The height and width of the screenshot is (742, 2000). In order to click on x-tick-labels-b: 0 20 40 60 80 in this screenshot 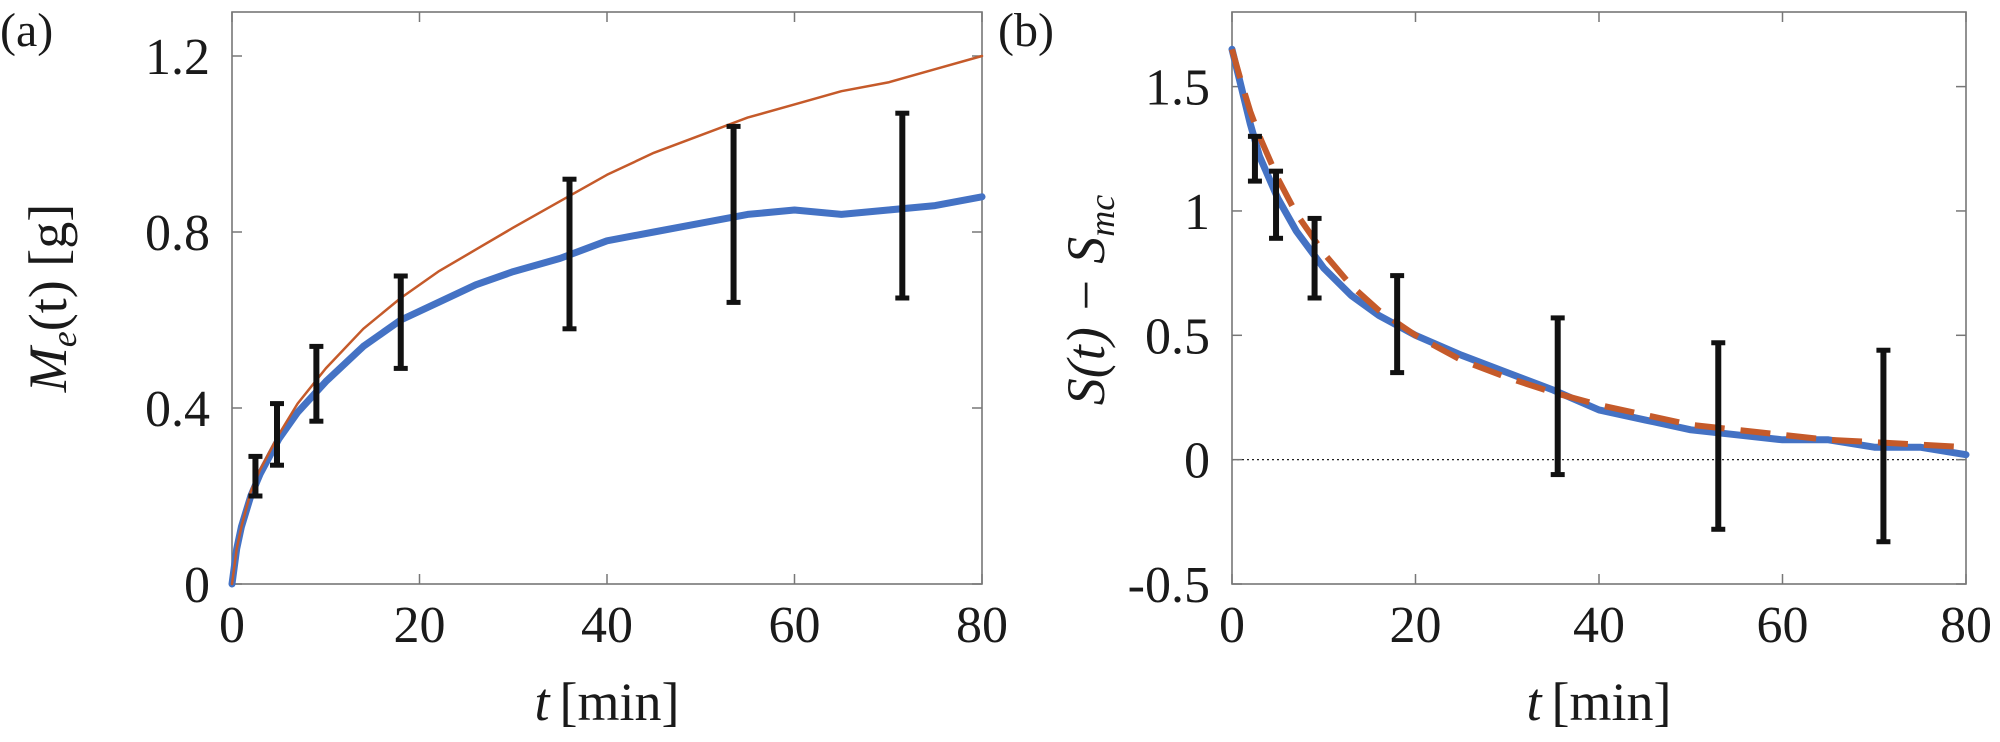, I will do `click(1605, 625)`.